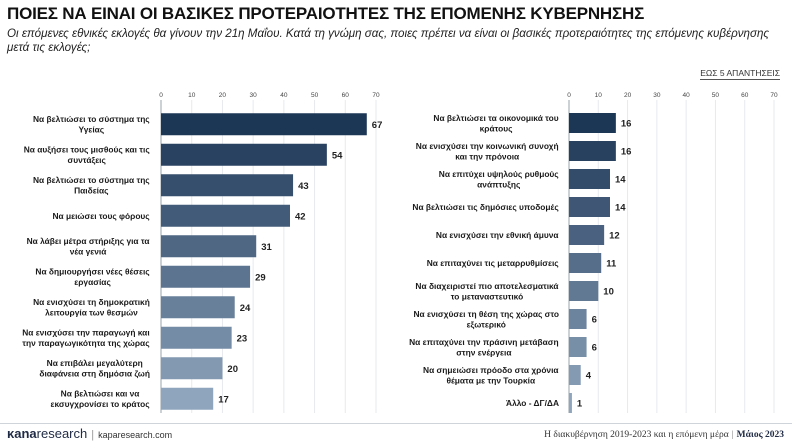 Image resolution: width=792 pixels, height=443 pixels. What do you see at coordinates (91, 185) in the screenshot?
I see `category-label: Να βελτιώσει το σύστημα της Παιδείας` at bounding box center [91, 185].